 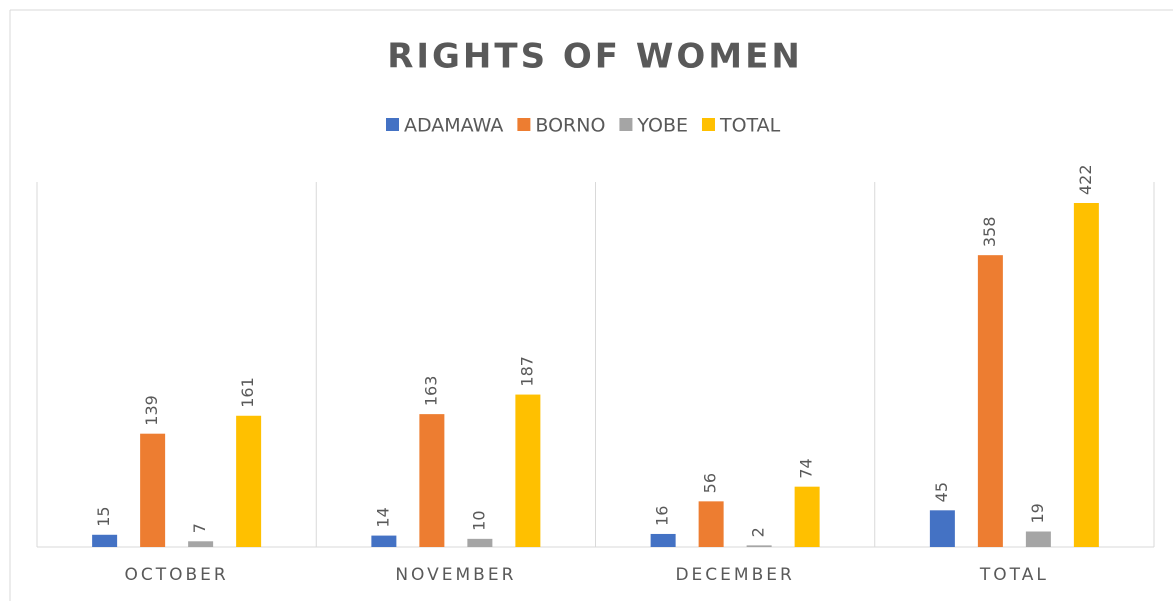 What do you see at coordinates (177, 575) in the screenshot?
I see `x-tick-label: OCTOBER` at bounding box center [177, 575].